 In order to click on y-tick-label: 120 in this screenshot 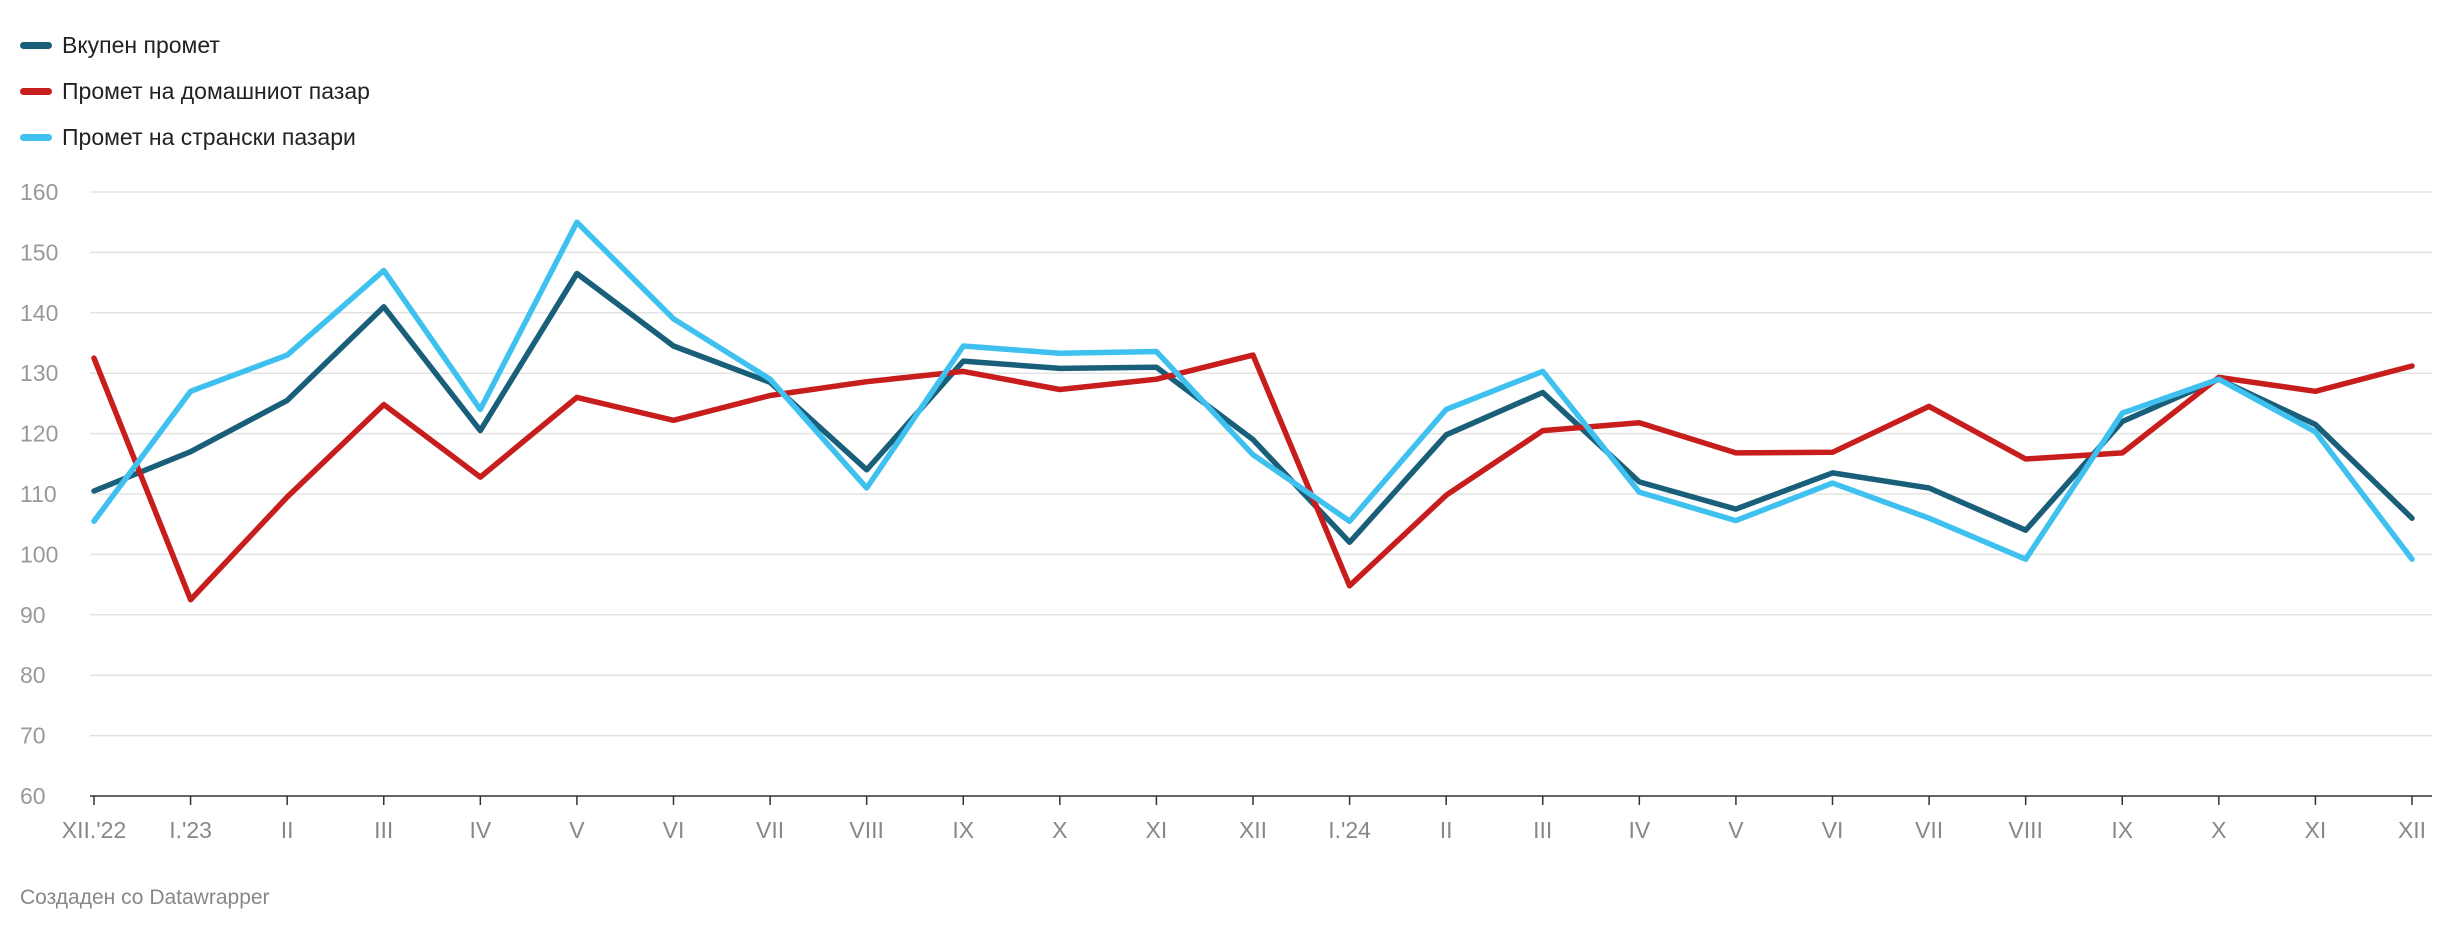, I will do `click(39, 434)`.